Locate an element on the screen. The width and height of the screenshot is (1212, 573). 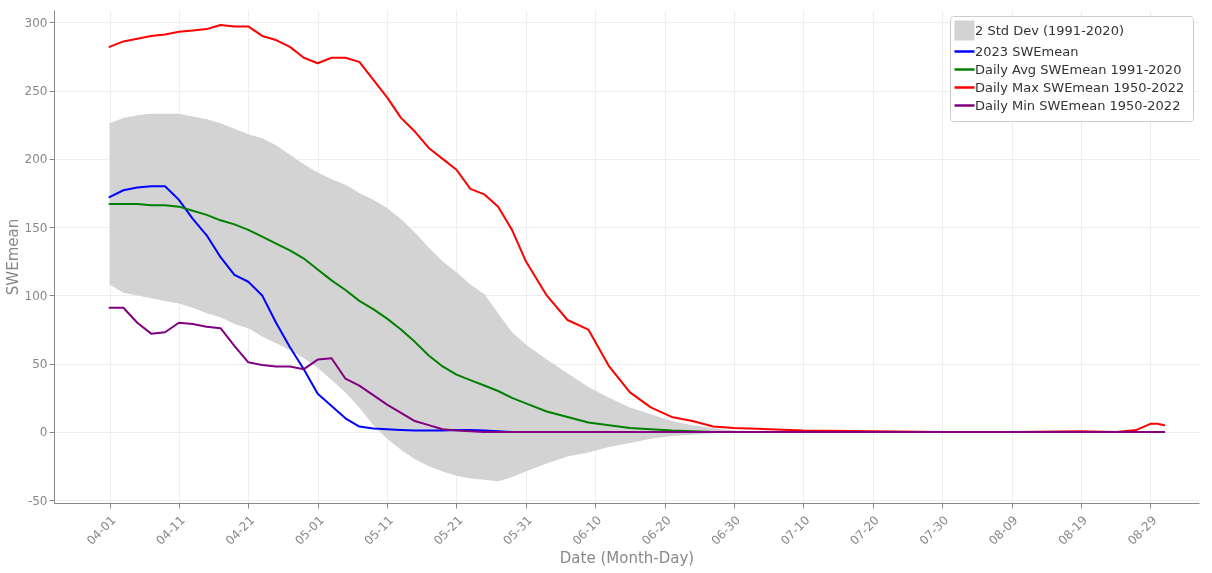
y-tick-label: -50 is located at coordinates (37, 500).